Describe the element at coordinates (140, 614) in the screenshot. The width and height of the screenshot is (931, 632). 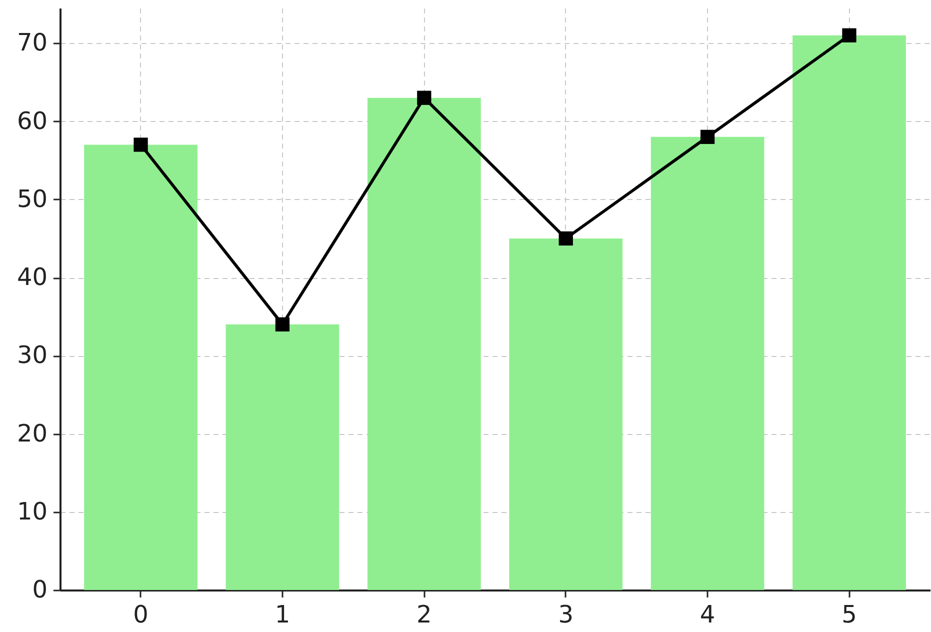
I see `x-tick-label: 0` at that location.